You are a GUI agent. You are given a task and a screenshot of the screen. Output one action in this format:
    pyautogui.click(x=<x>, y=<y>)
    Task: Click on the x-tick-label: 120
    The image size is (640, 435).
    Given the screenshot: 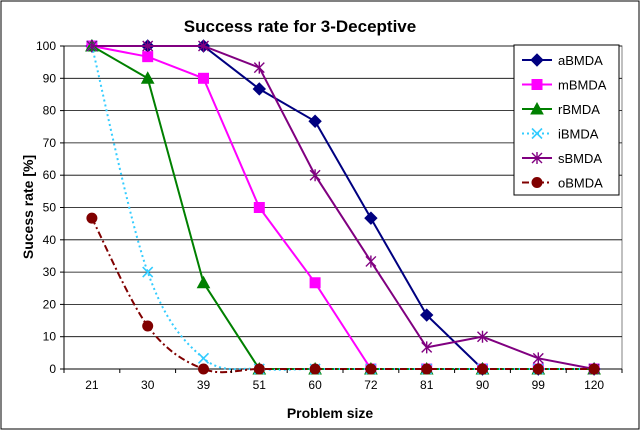 What is the action you would take?
    pyautogui.click(x=594, y=385)
    